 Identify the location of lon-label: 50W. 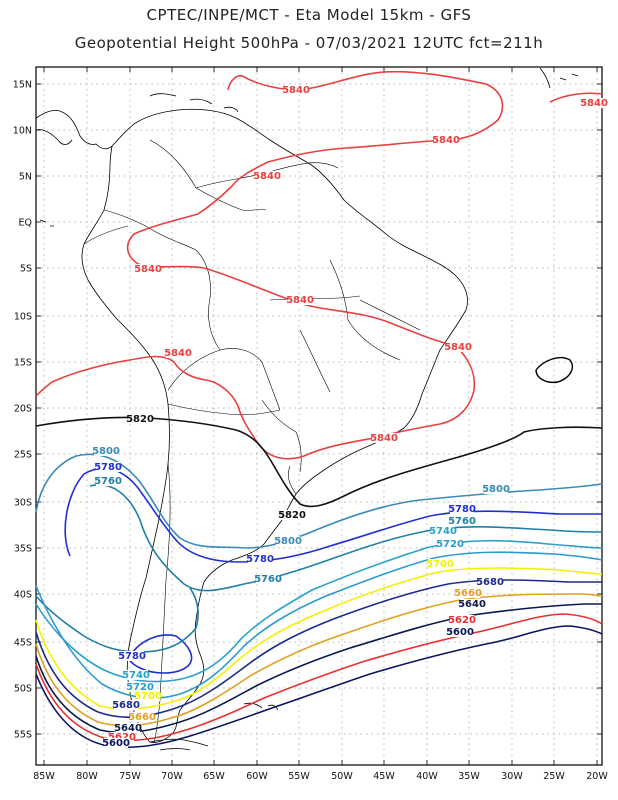
(342, 776).